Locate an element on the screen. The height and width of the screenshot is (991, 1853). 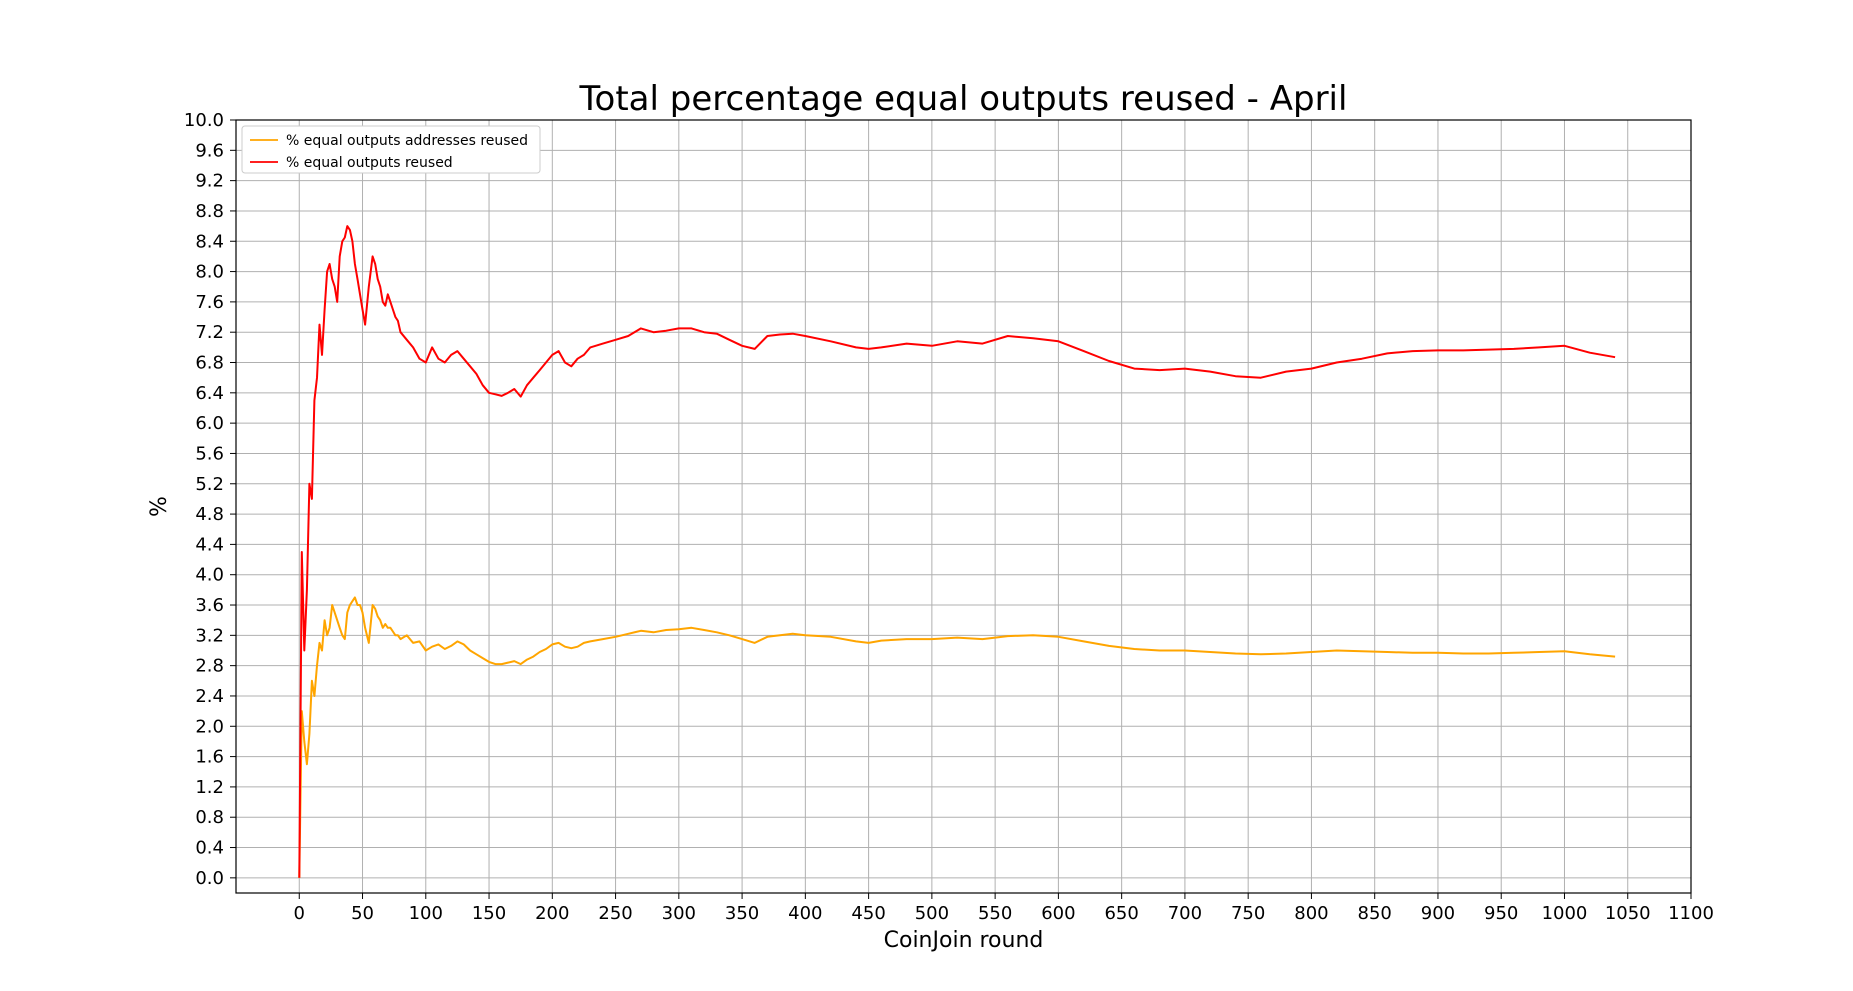
y-tick-label: 2.4 is located at coordinates (209, 696).